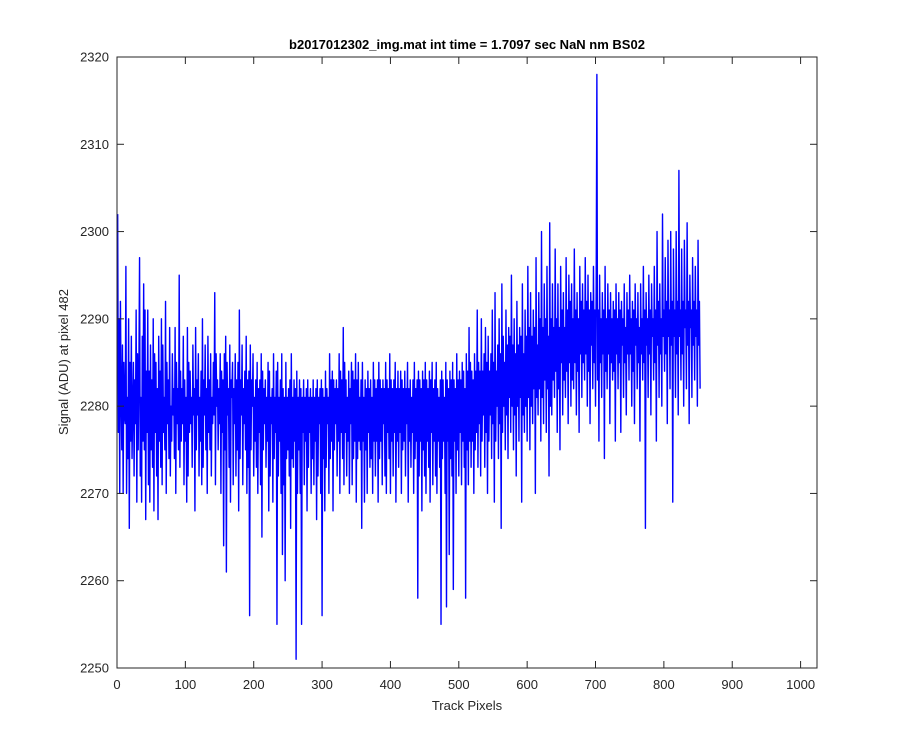 The width and height of the screenshot is (900, 750). I want to click on x-tick-label: 0, so click(116, 684).